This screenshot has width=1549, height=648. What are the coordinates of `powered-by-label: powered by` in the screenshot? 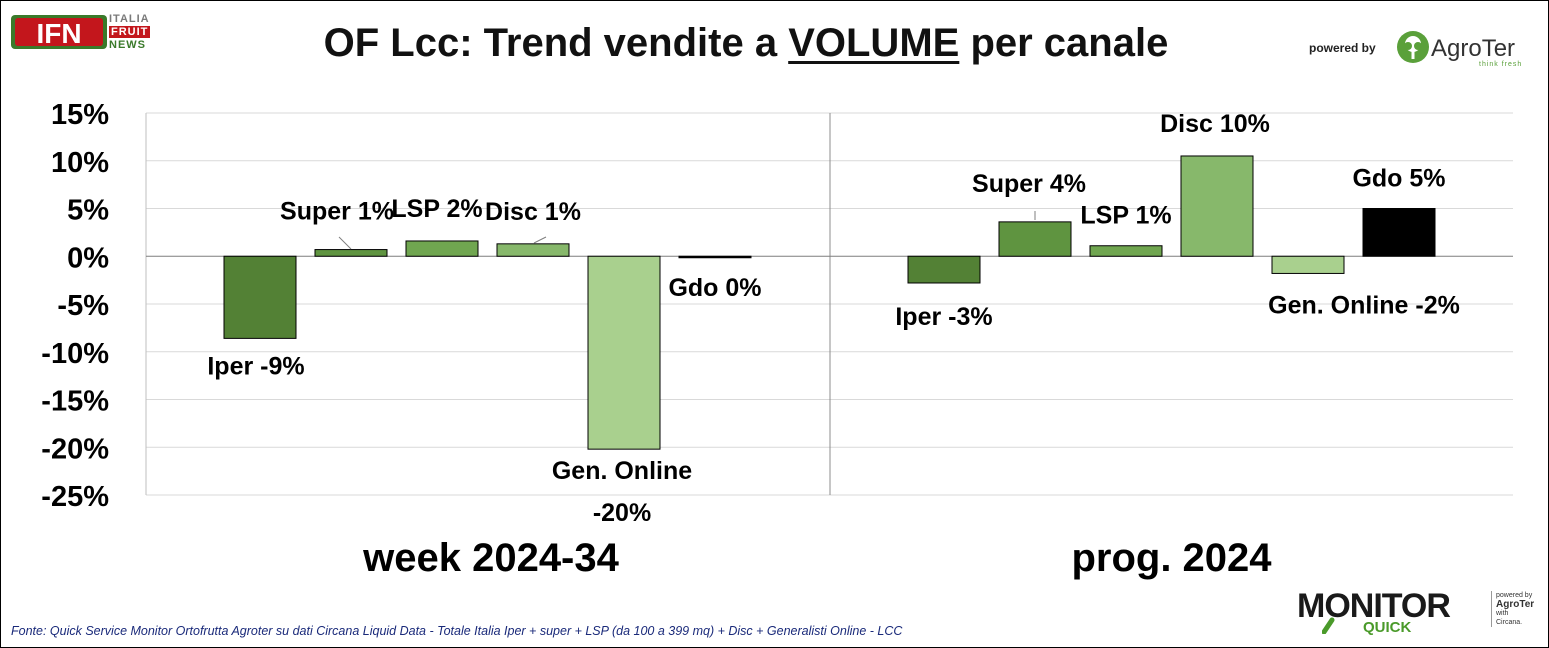 It's located at (1342, 48).